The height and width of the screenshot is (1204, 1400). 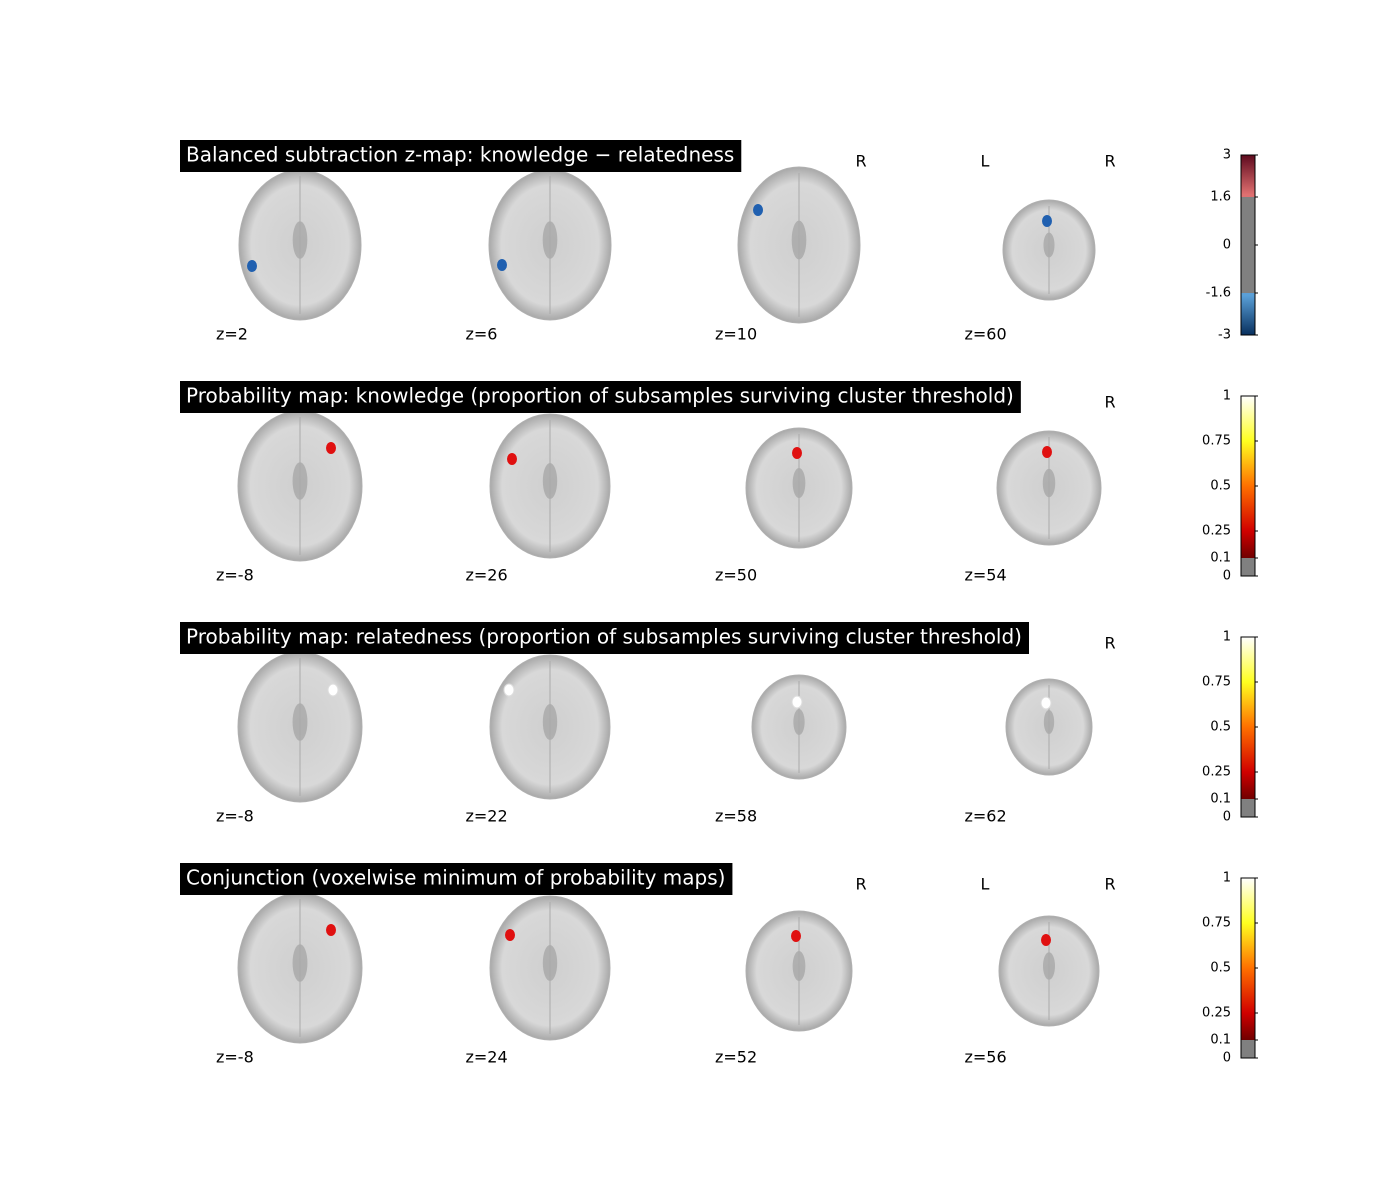 What do you see at coordinates (1220, 197) in the screenshot?
I see `colorbar-tick-label: 1.6` at bounding box center [1220, 197].